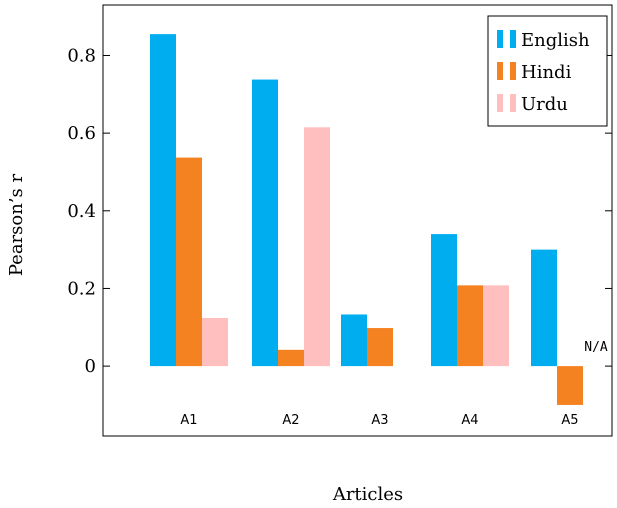  Describe the element at coordinates (81, 211) in the screenshot. I see `y-tick-label: 0.4` at that location.